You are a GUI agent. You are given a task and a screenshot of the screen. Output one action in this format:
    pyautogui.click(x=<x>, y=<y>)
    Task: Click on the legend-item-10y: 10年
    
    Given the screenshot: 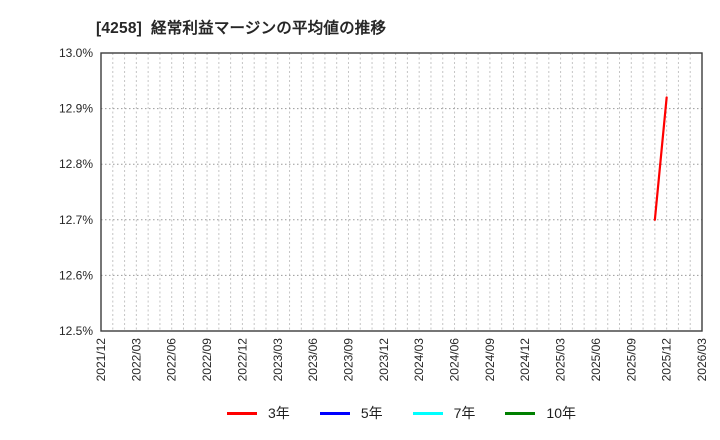 What is the action you would take?
    pyautogui.click(x=540, y=413)
    